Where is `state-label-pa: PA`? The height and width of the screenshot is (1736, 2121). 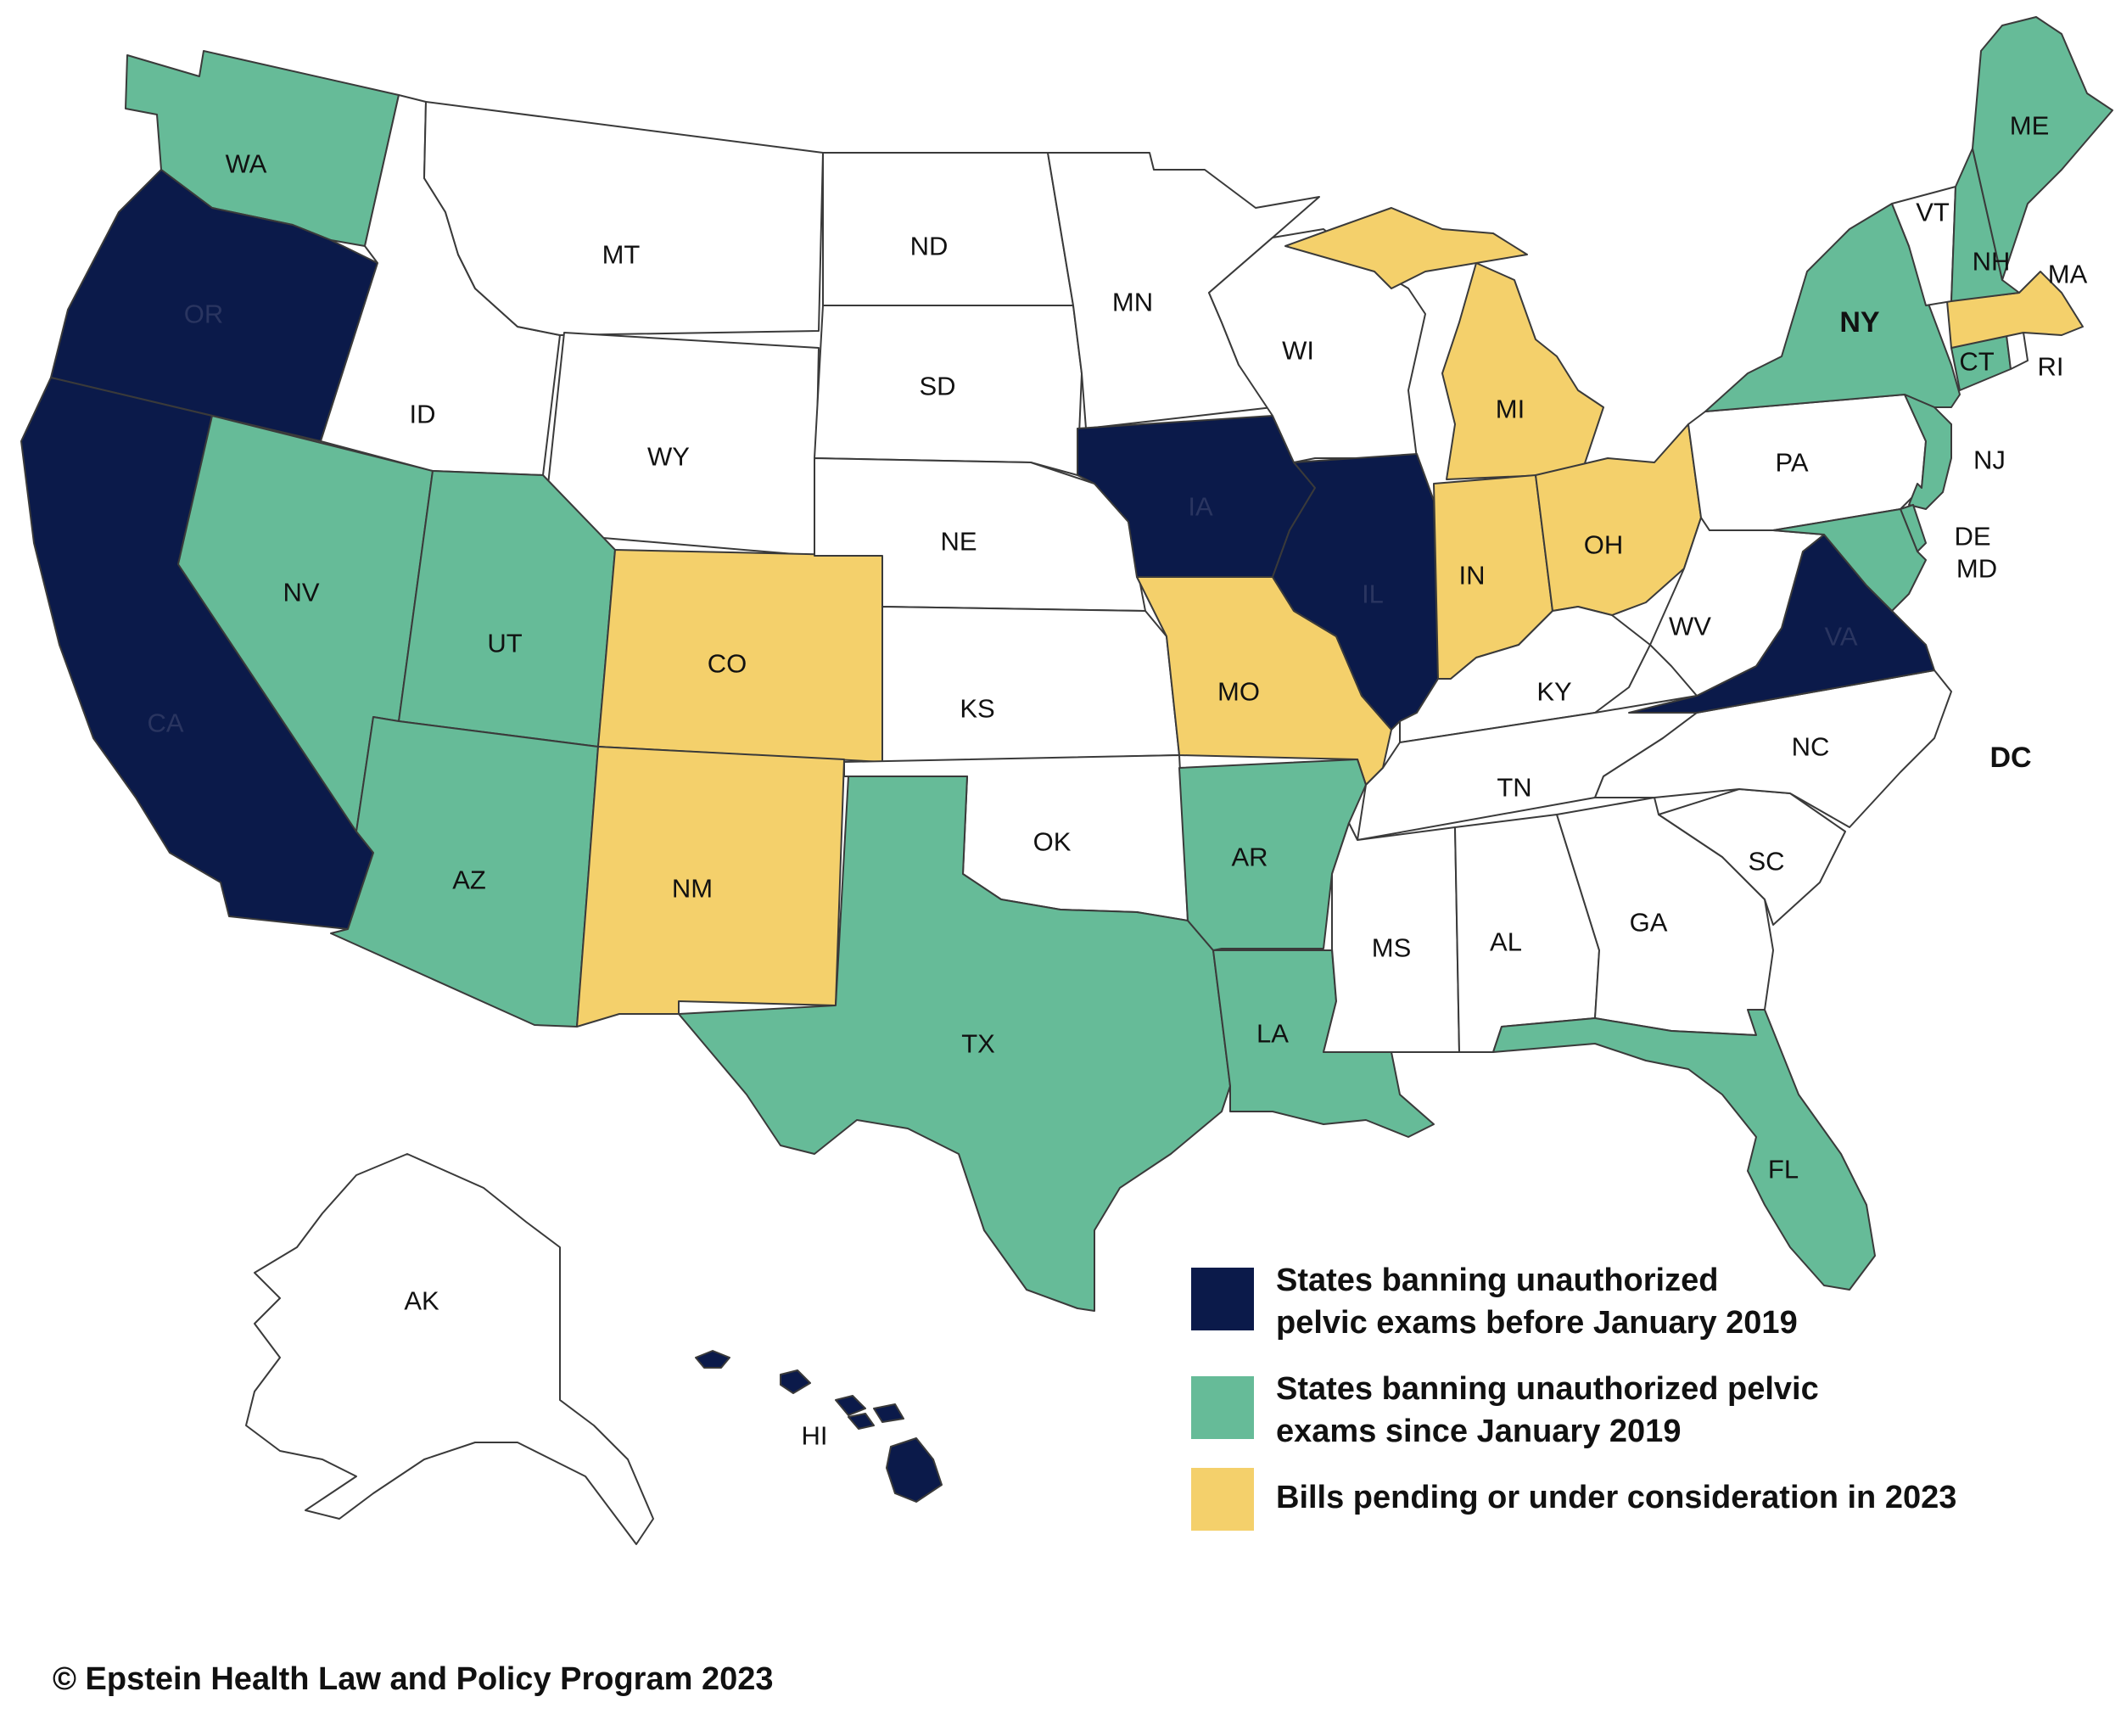 state-label-pa: PA is located at coordinates (1792, 463).